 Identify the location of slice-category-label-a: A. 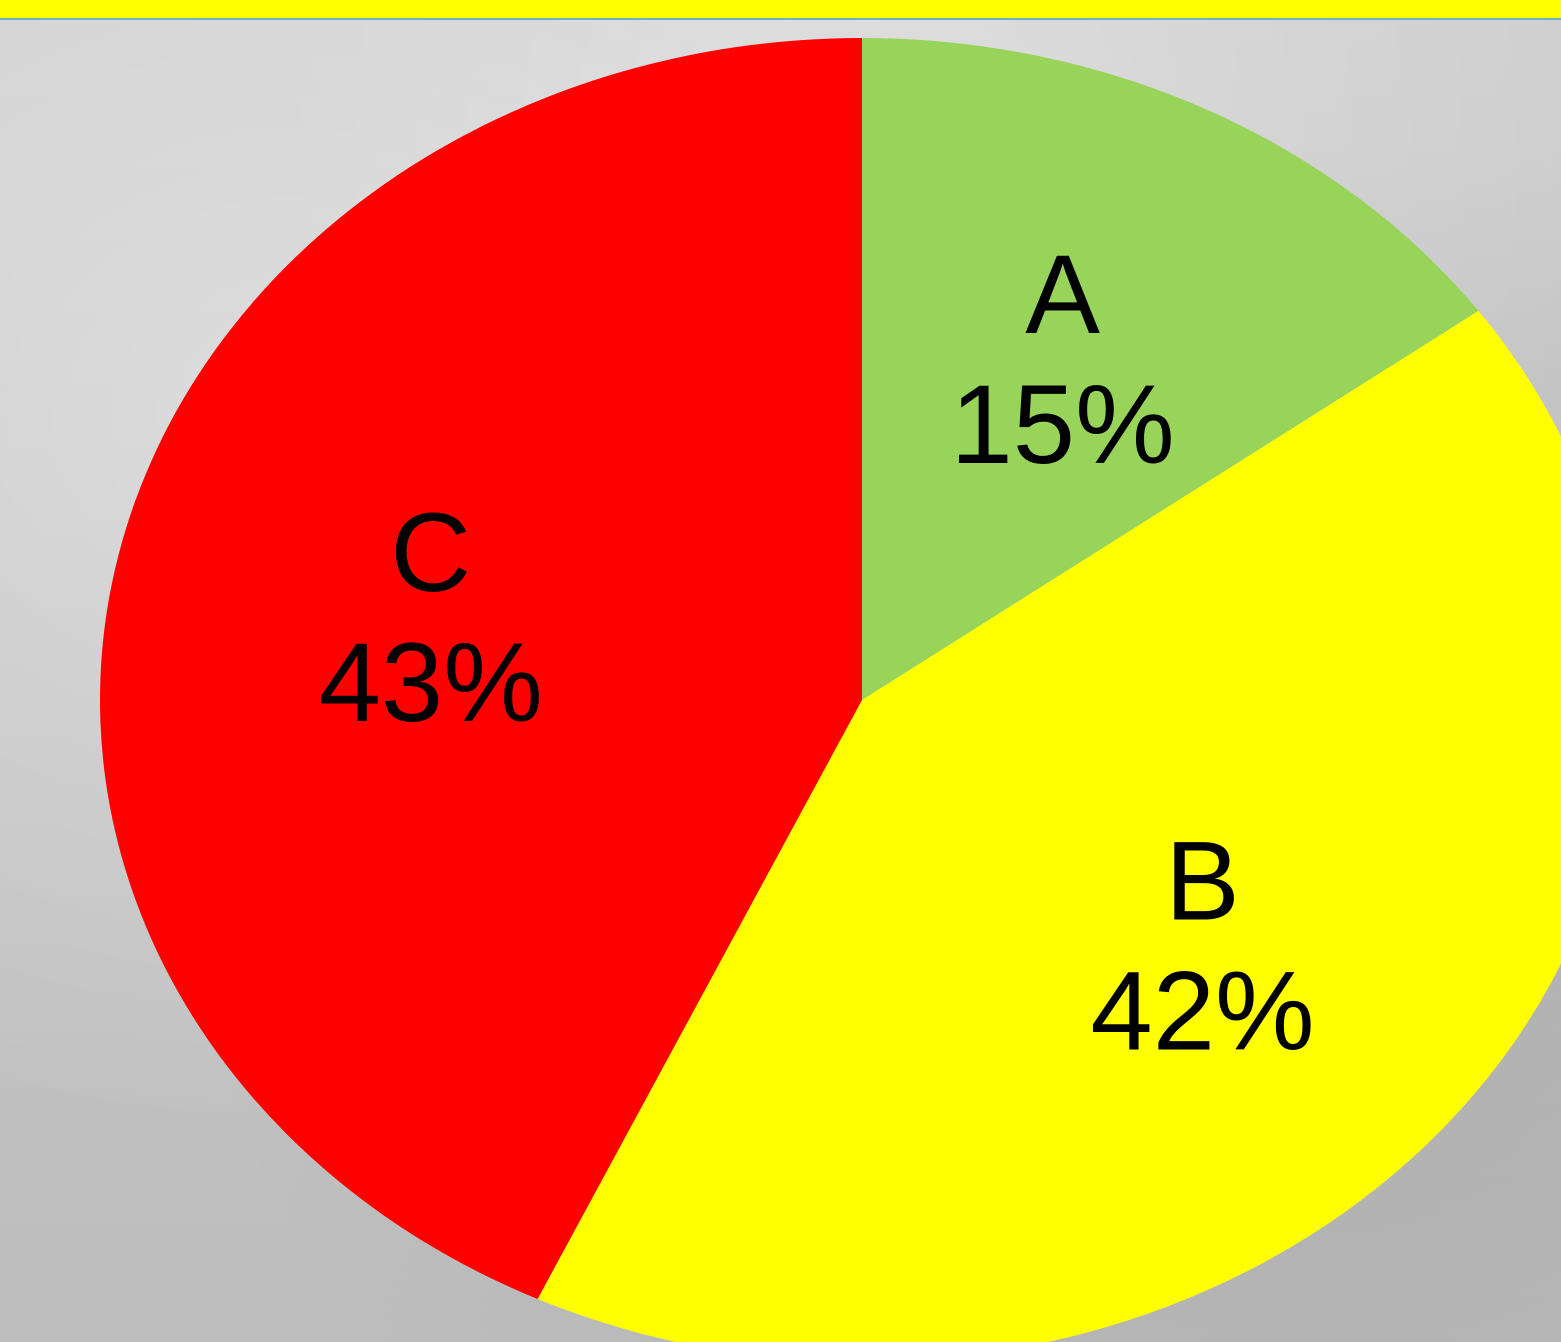
(1062, 294).